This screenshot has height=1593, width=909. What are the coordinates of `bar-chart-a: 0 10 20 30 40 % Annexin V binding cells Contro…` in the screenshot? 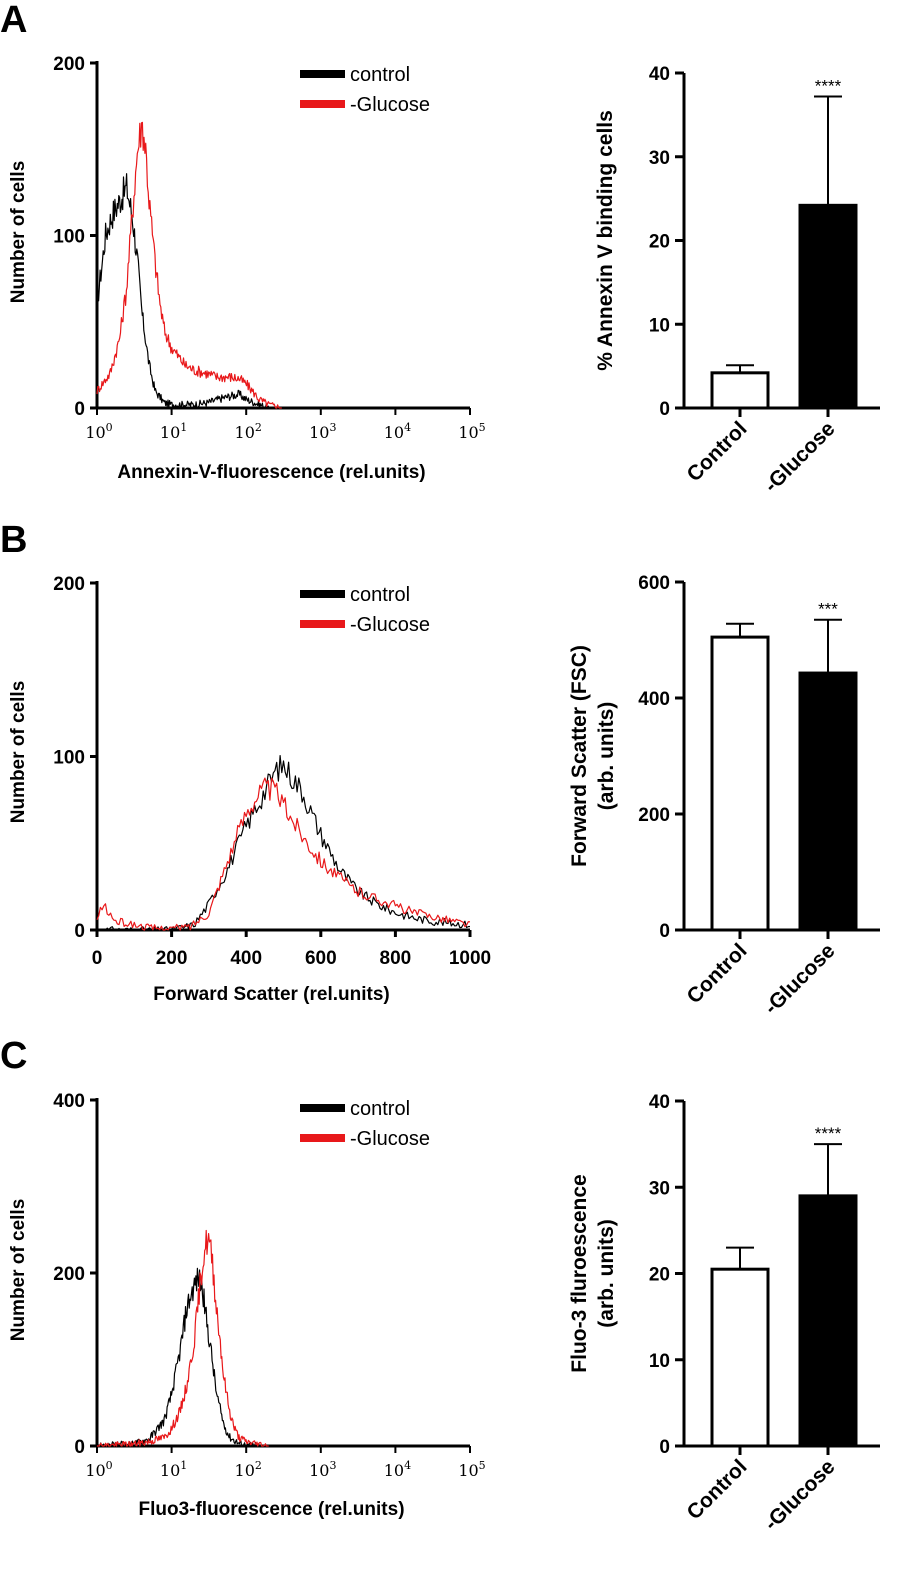 It's located at (737, 280).